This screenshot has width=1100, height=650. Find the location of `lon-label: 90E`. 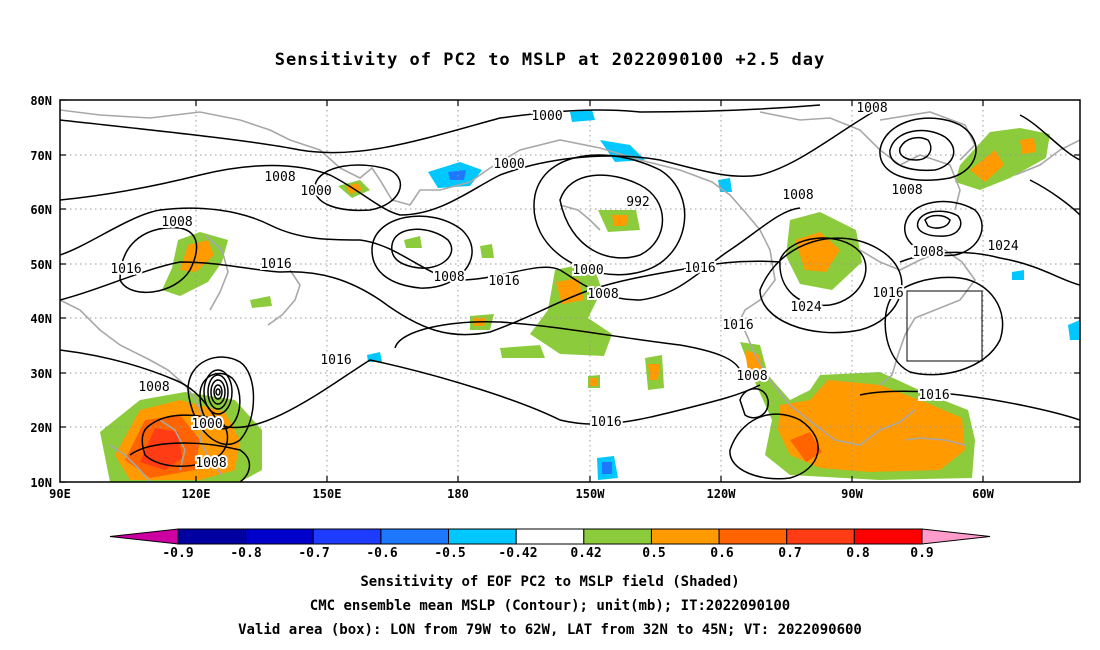

lon-label: 90E is located at coordinates (60, 494).